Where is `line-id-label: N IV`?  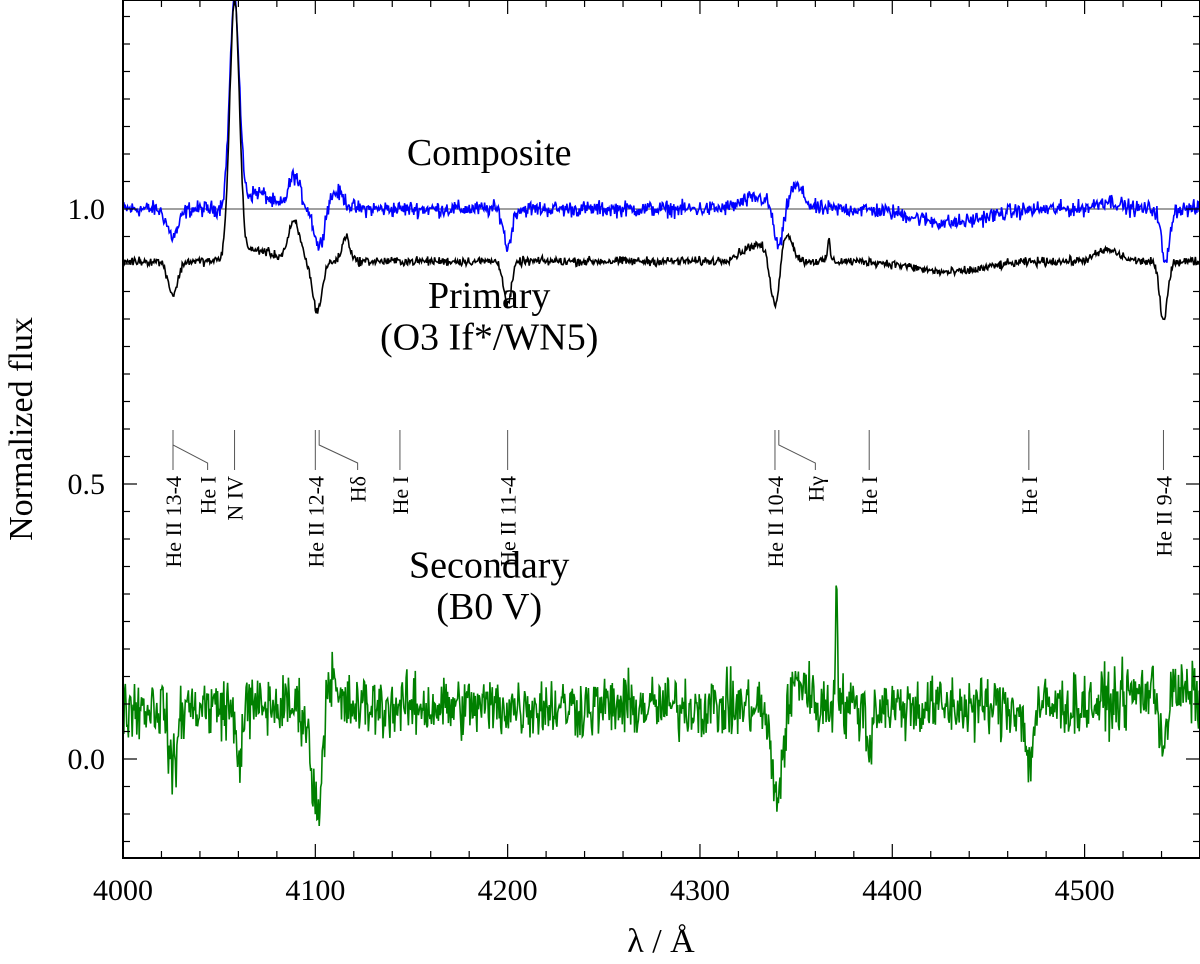 line-id-label: N IV is located at coordinates (235, 498).